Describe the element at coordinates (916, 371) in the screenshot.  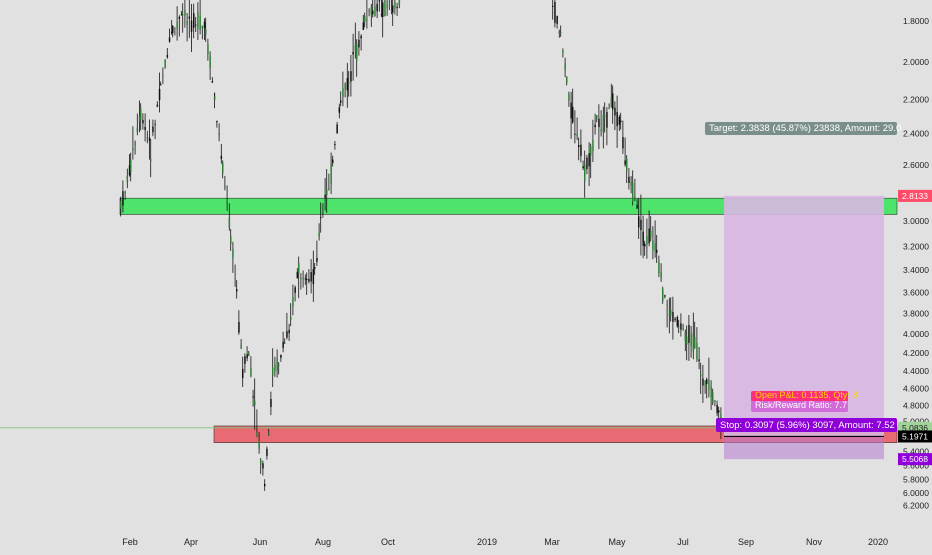
I see `y-tick-label: 4.4000` at that location.